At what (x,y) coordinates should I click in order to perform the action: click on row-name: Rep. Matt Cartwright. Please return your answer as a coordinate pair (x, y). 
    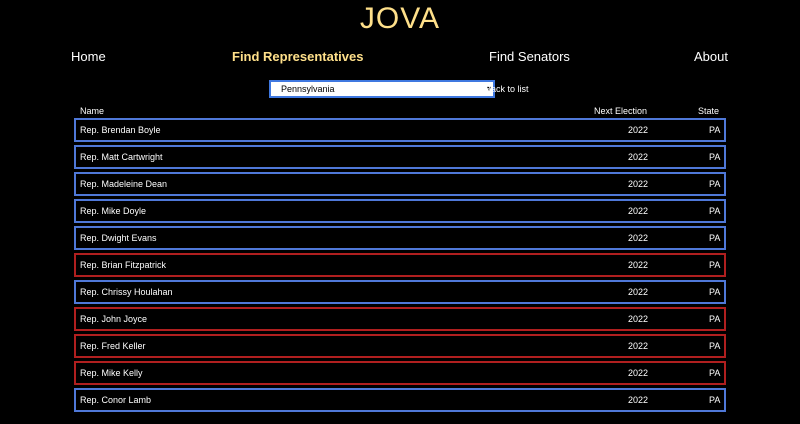
    Looking at the image, I should click on (121, 157).